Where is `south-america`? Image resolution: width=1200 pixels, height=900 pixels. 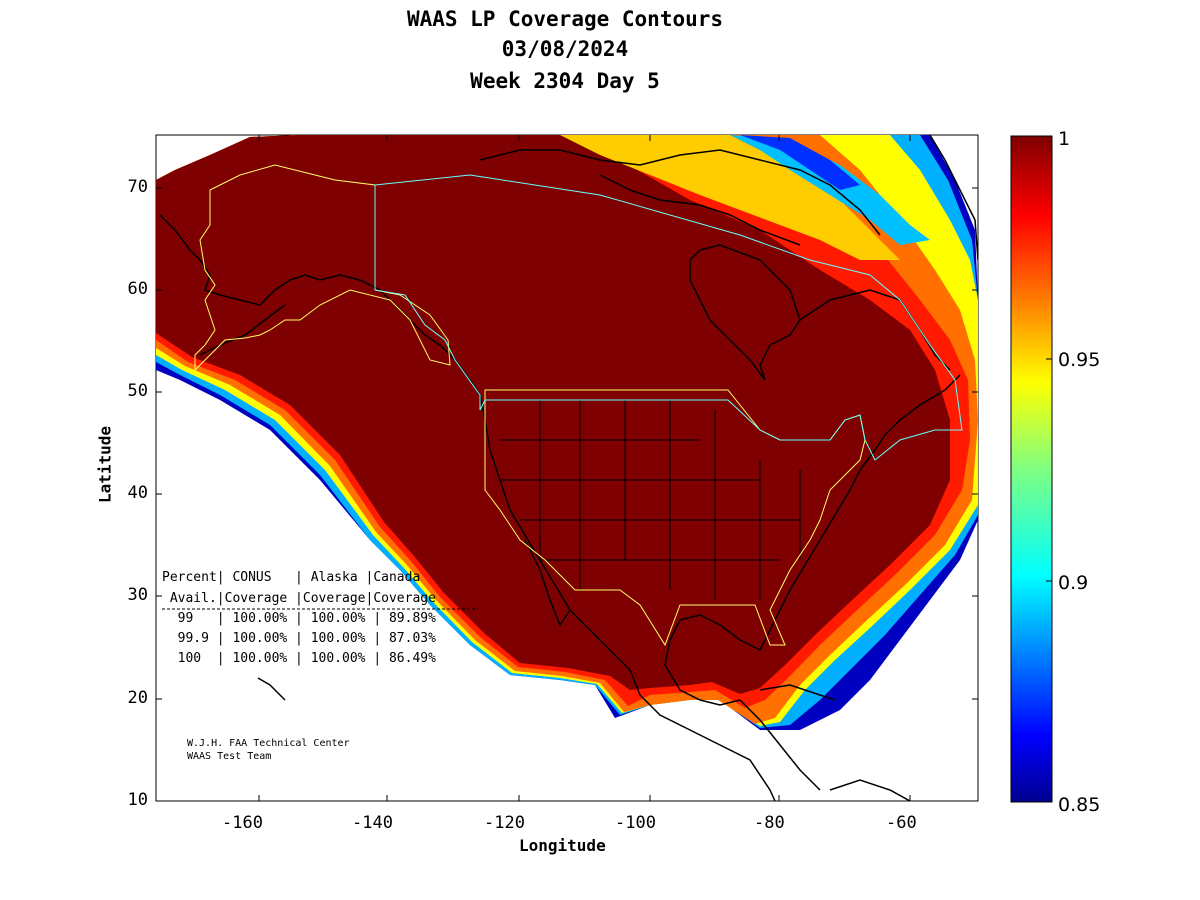
south-america is located at coordinates (870, 790).